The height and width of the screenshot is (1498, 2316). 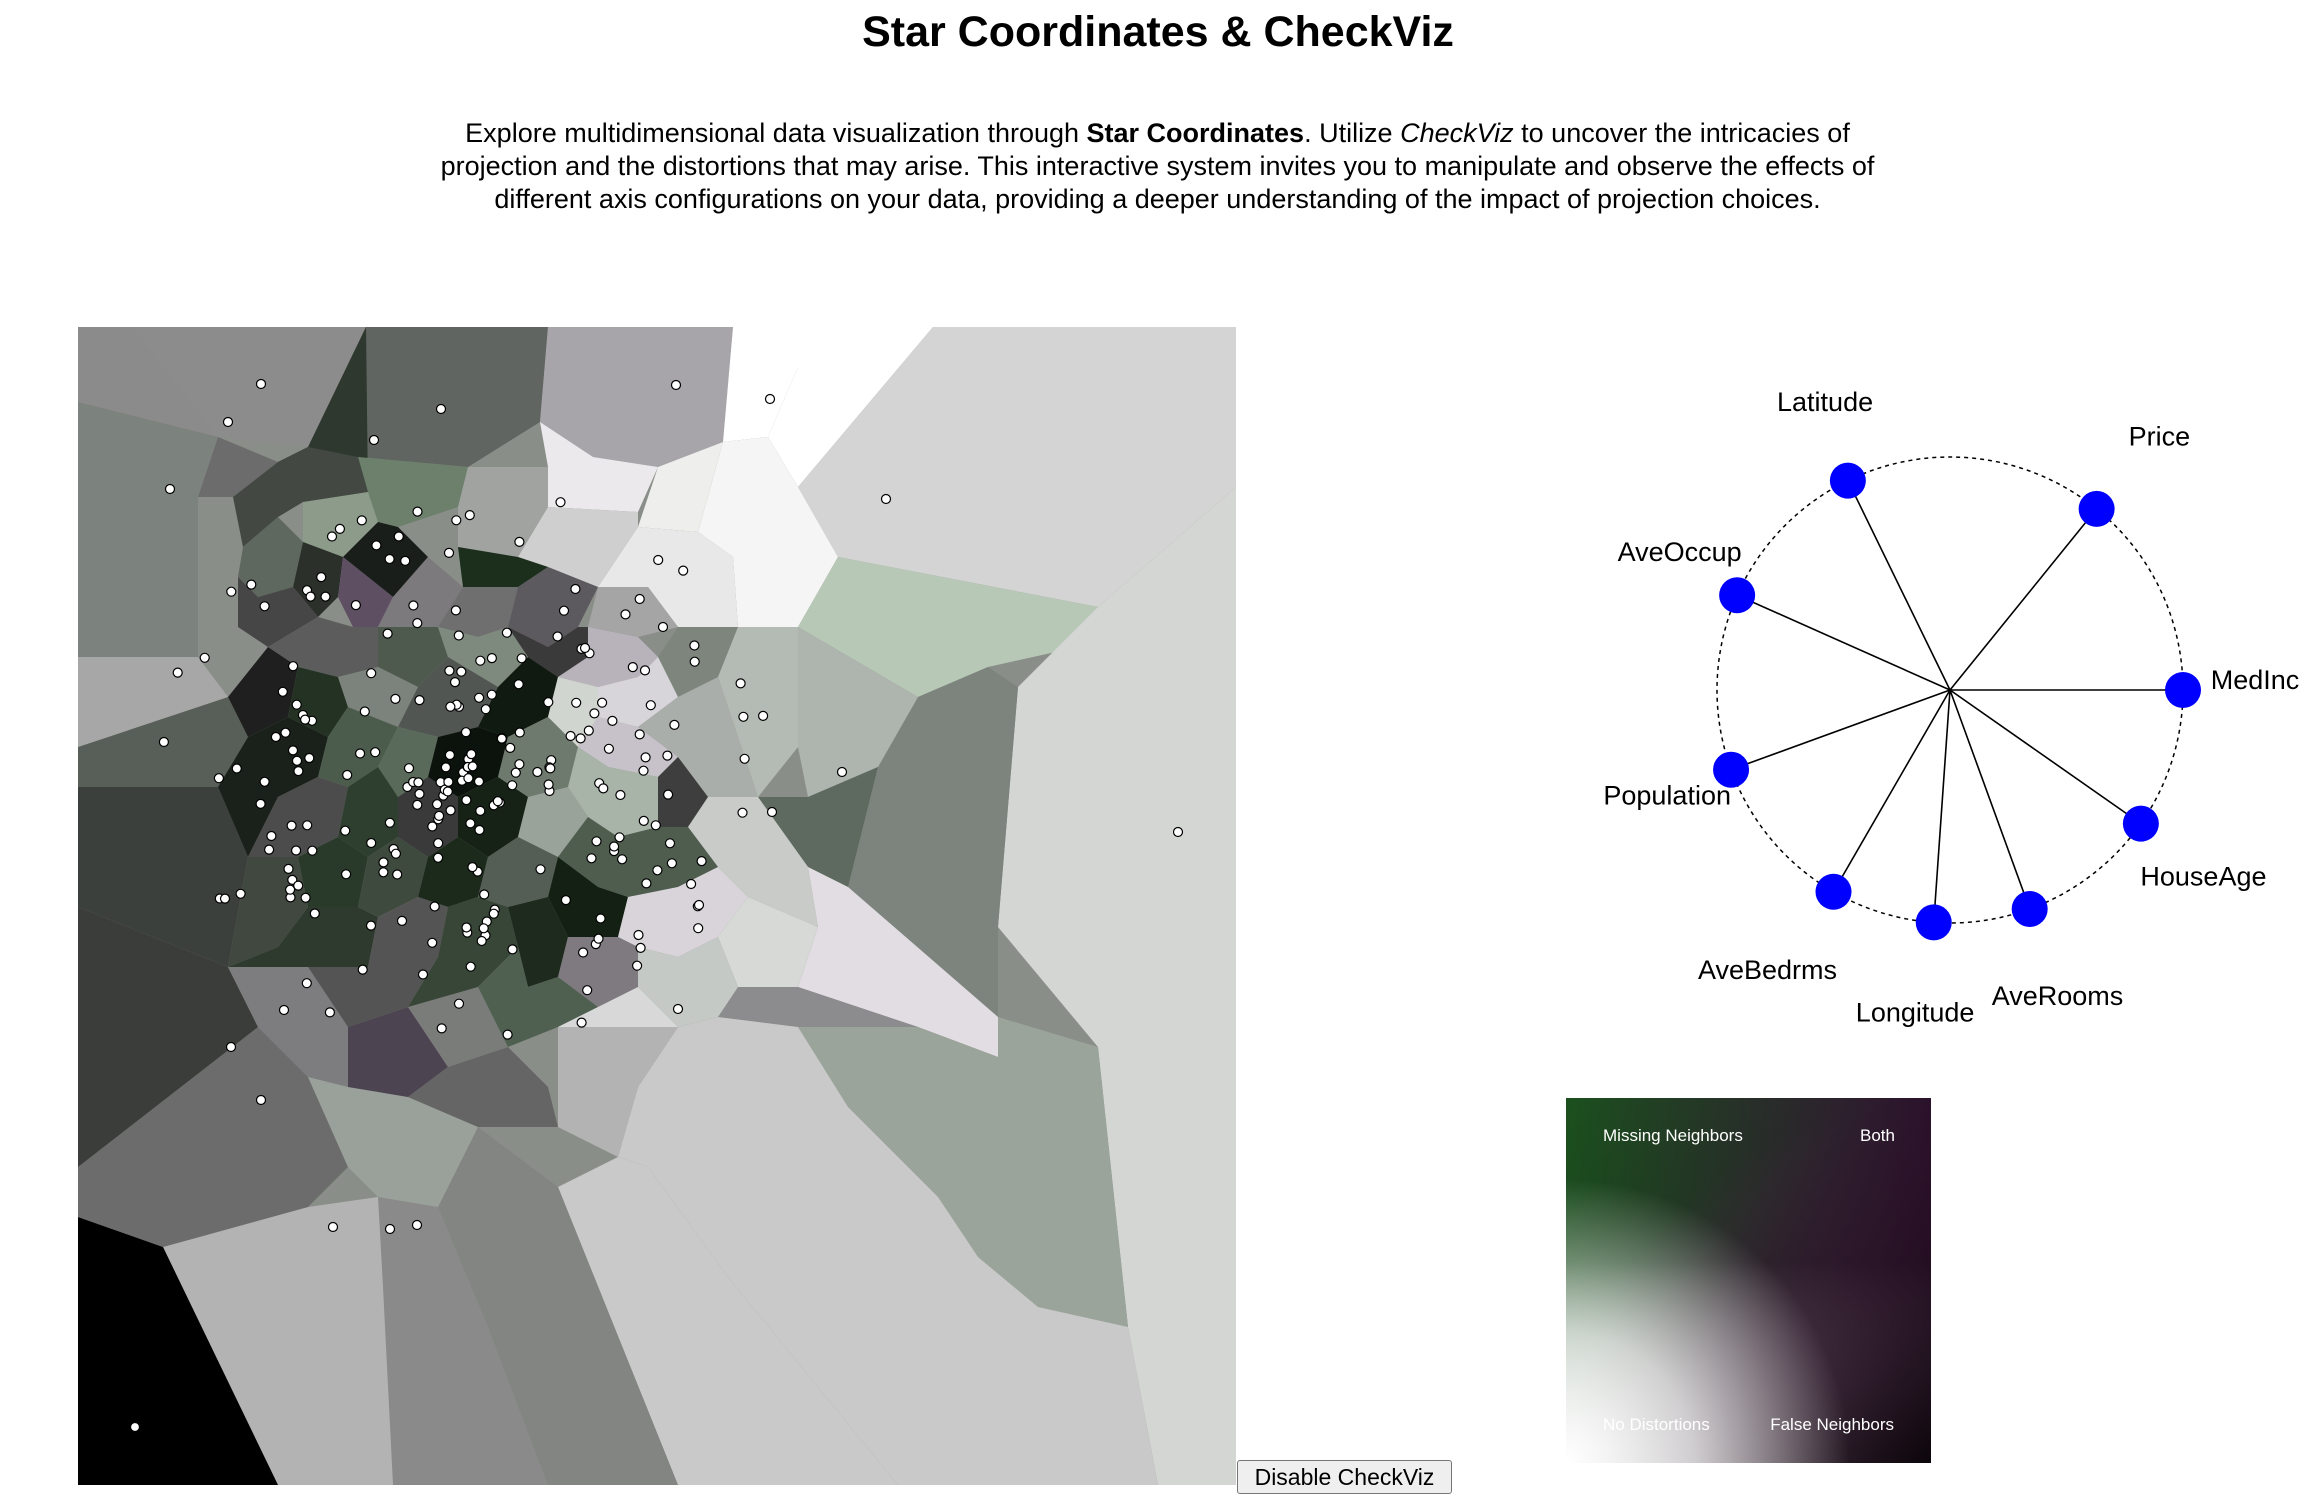 I want to click on axis-handle-aveoccup, so click(x=1737, y=595).